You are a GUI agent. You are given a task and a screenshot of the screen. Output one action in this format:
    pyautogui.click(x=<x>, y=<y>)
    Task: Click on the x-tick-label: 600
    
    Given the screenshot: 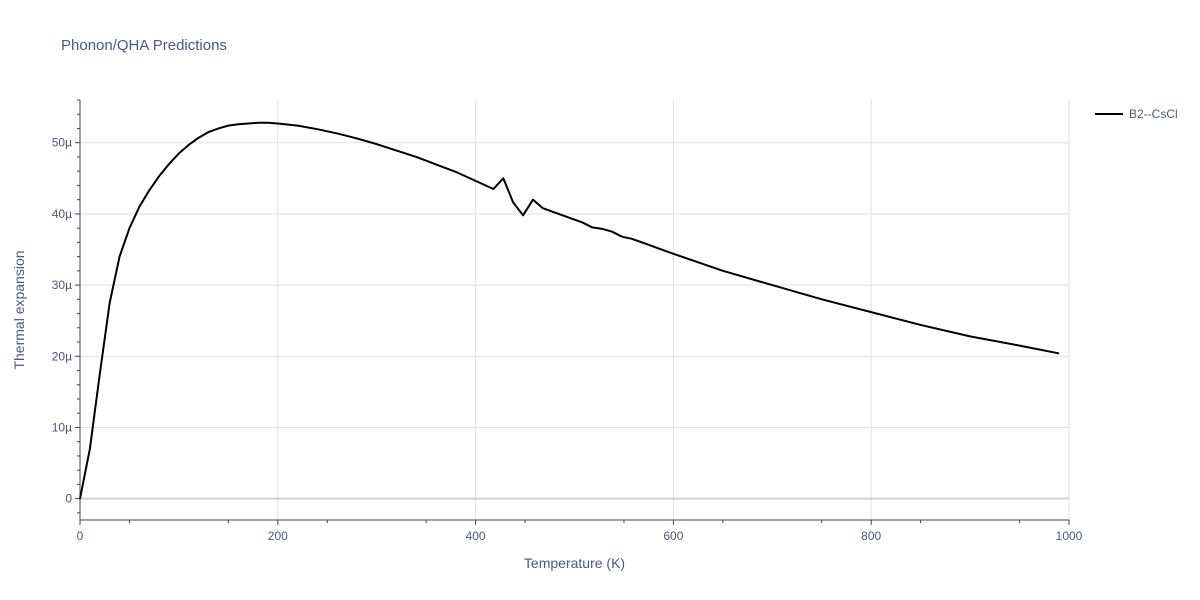 What is the action you would take?
    pyautogui.click(x=673, y=536)
    